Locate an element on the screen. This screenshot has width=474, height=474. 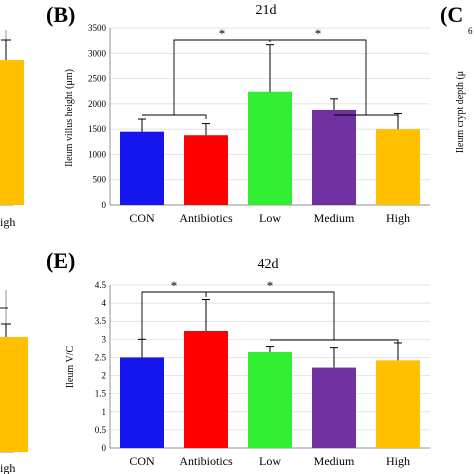
left-top-partial-panel: igh is located at coordinates (12, 129).